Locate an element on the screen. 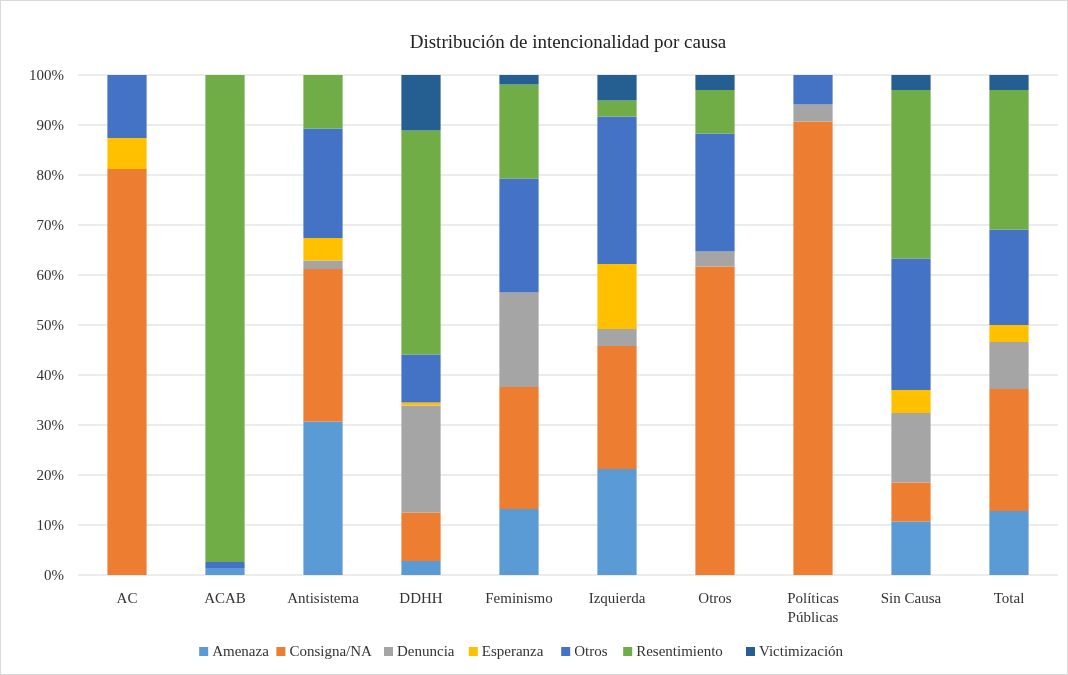 The height and width of the screenshot is (675, 1068). y-tick-label: 0% is located at coordinates (54, 575).